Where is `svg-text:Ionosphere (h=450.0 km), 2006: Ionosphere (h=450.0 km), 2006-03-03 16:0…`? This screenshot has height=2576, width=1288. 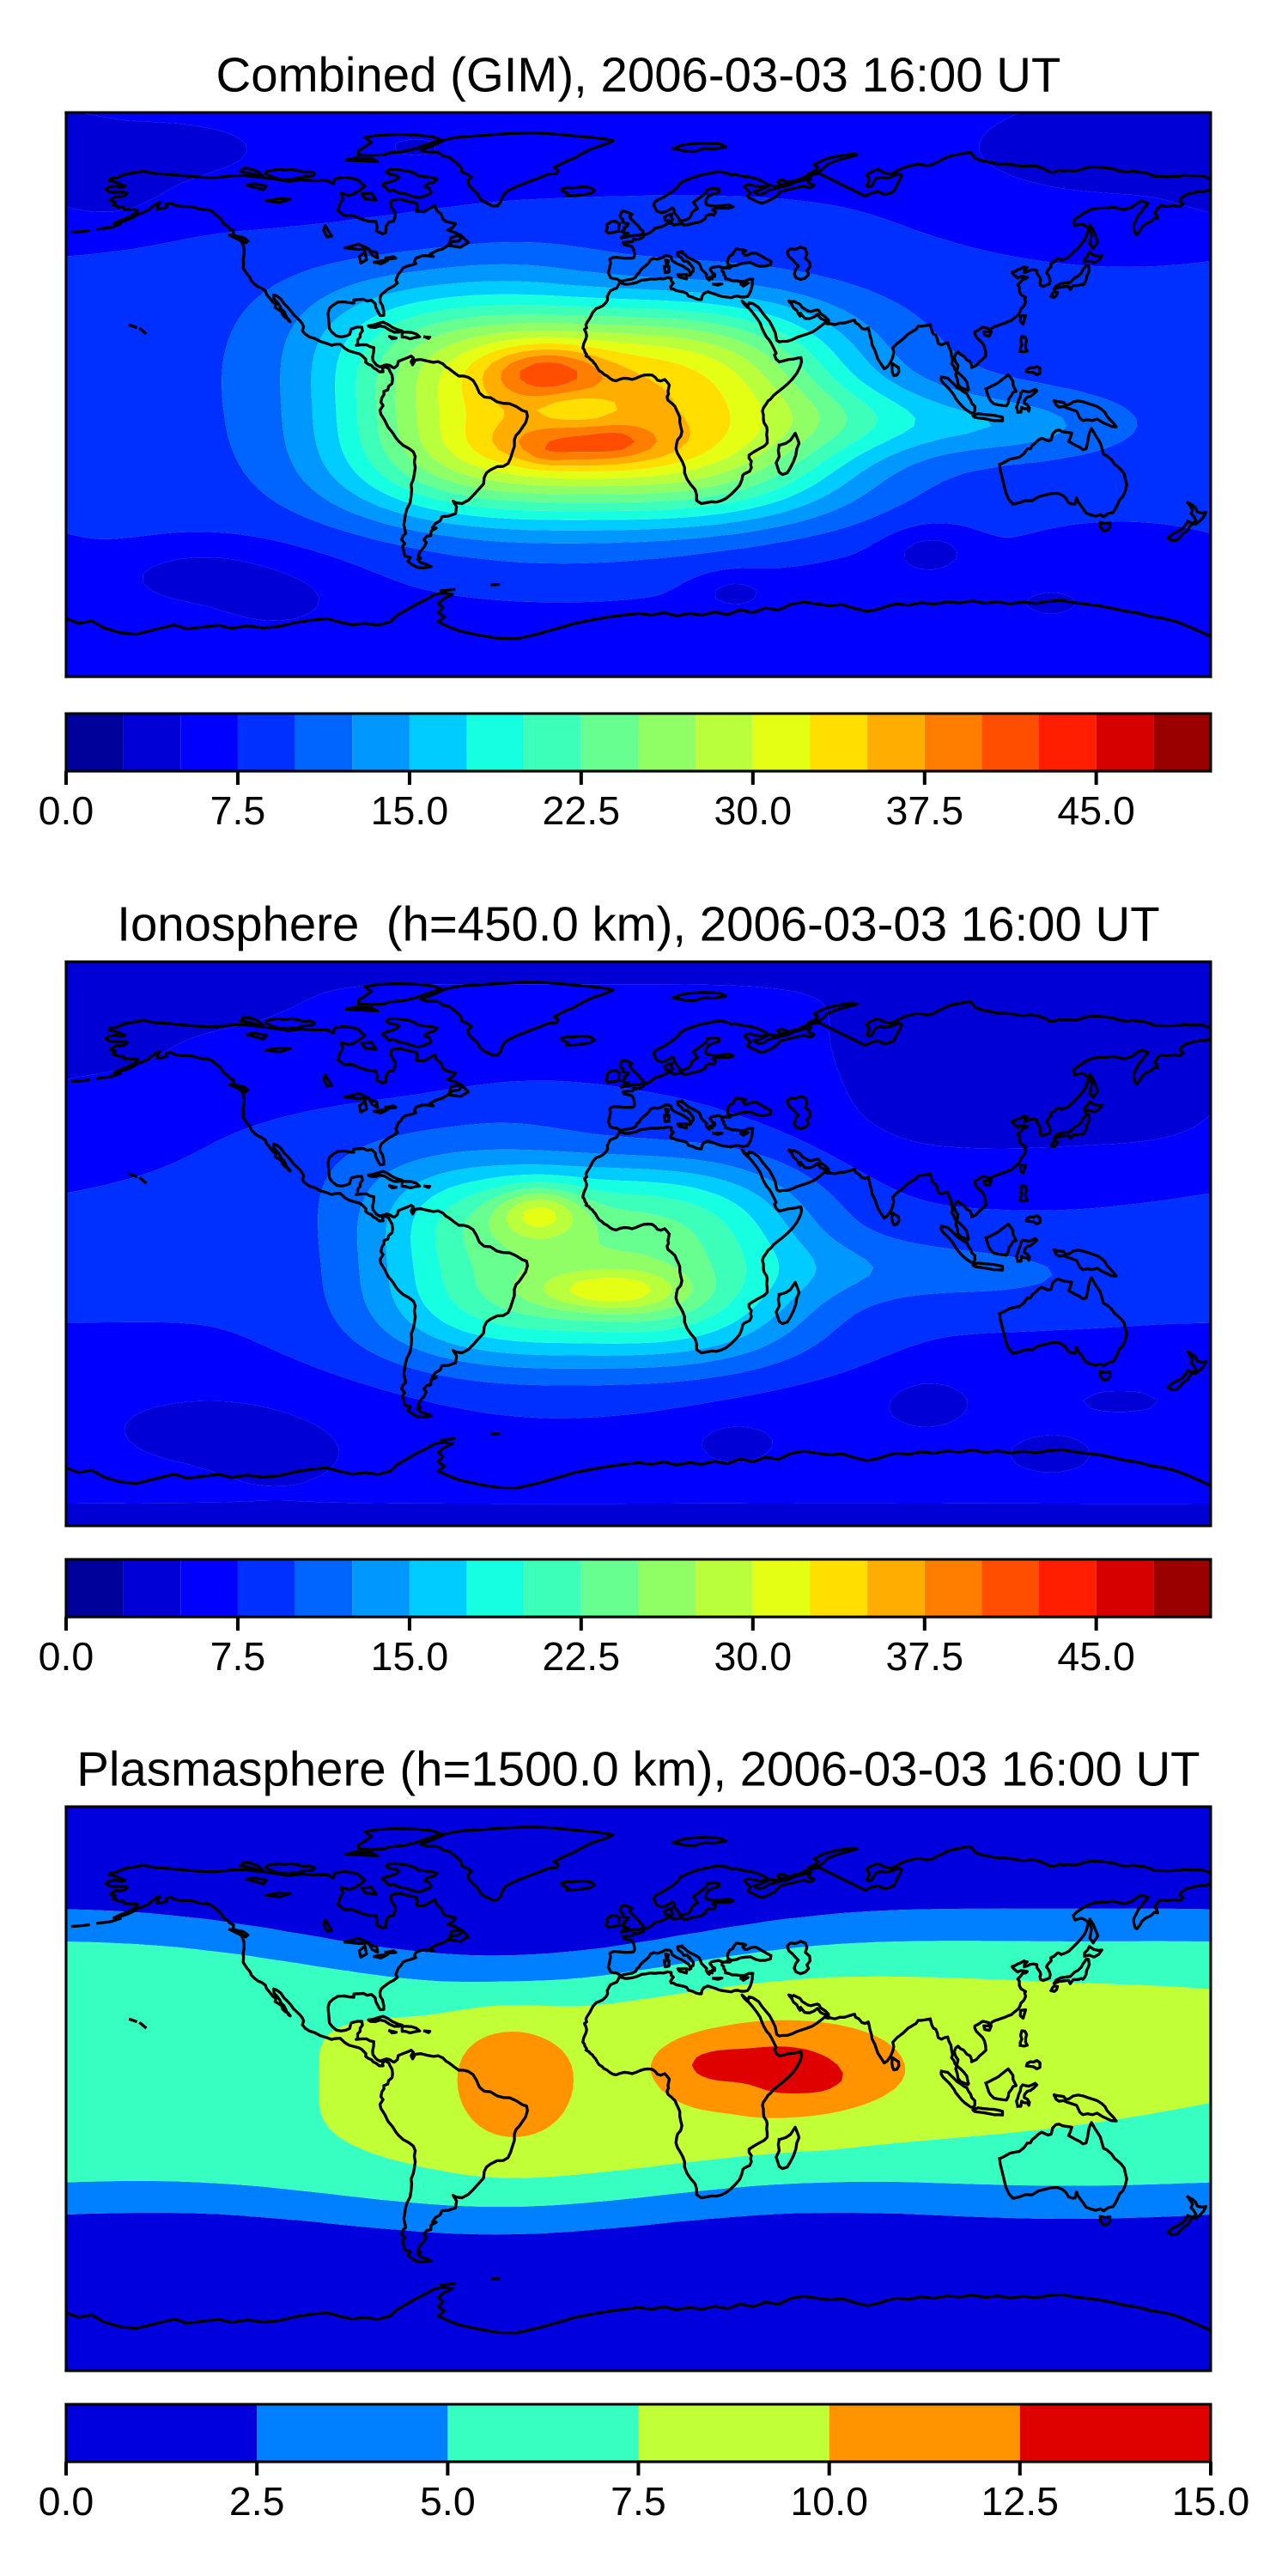
svg-text:Ionosphere (h=450.0 km), 2006: Ionosphere (h=450.0 km), 2006-03-03 16:0… is located at coordinates (638, 924).